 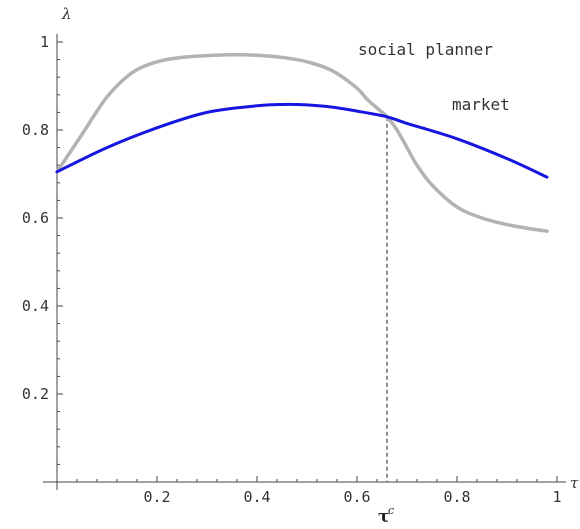 I want to click on y-tick-label: 0.8, so click(x=35, y=130).